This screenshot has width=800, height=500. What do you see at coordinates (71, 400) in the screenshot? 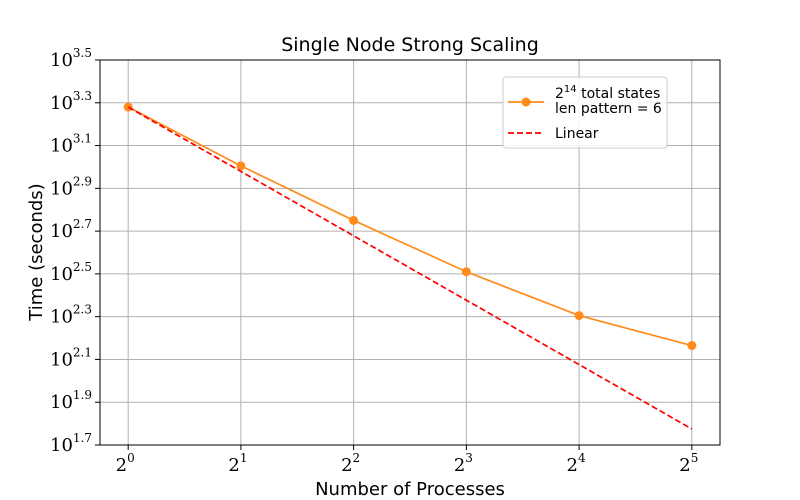
I see `y-tick-label: 101.9` at bounding box center [71, 400].